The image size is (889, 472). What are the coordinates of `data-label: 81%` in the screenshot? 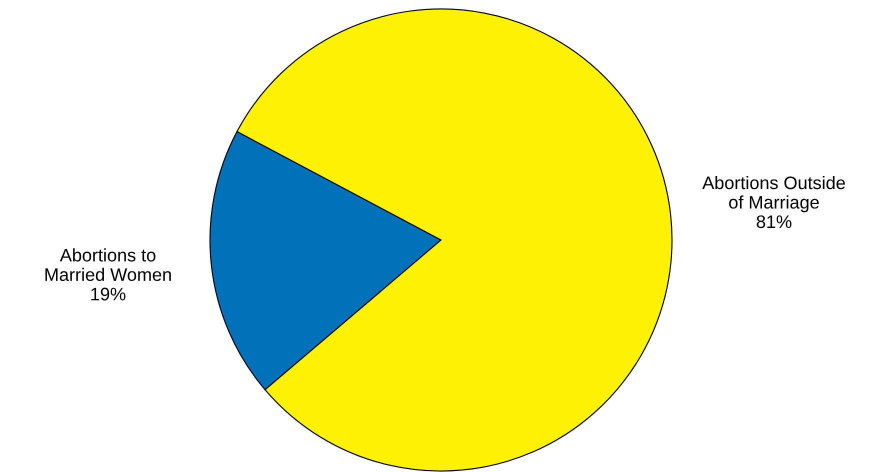 It's located at (774, 221).